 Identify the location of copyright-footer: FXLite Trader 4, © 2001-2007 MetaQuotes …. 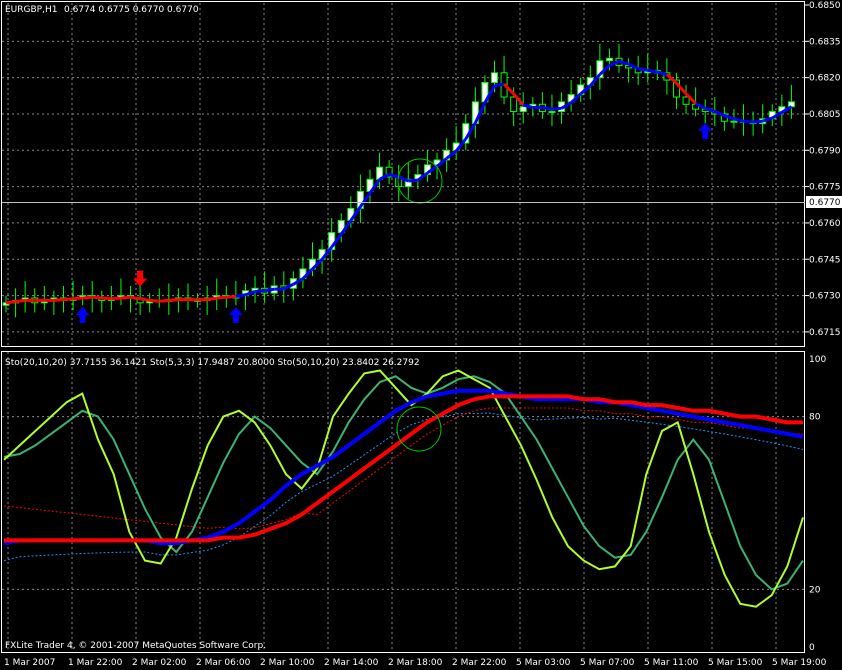
(135, 646).